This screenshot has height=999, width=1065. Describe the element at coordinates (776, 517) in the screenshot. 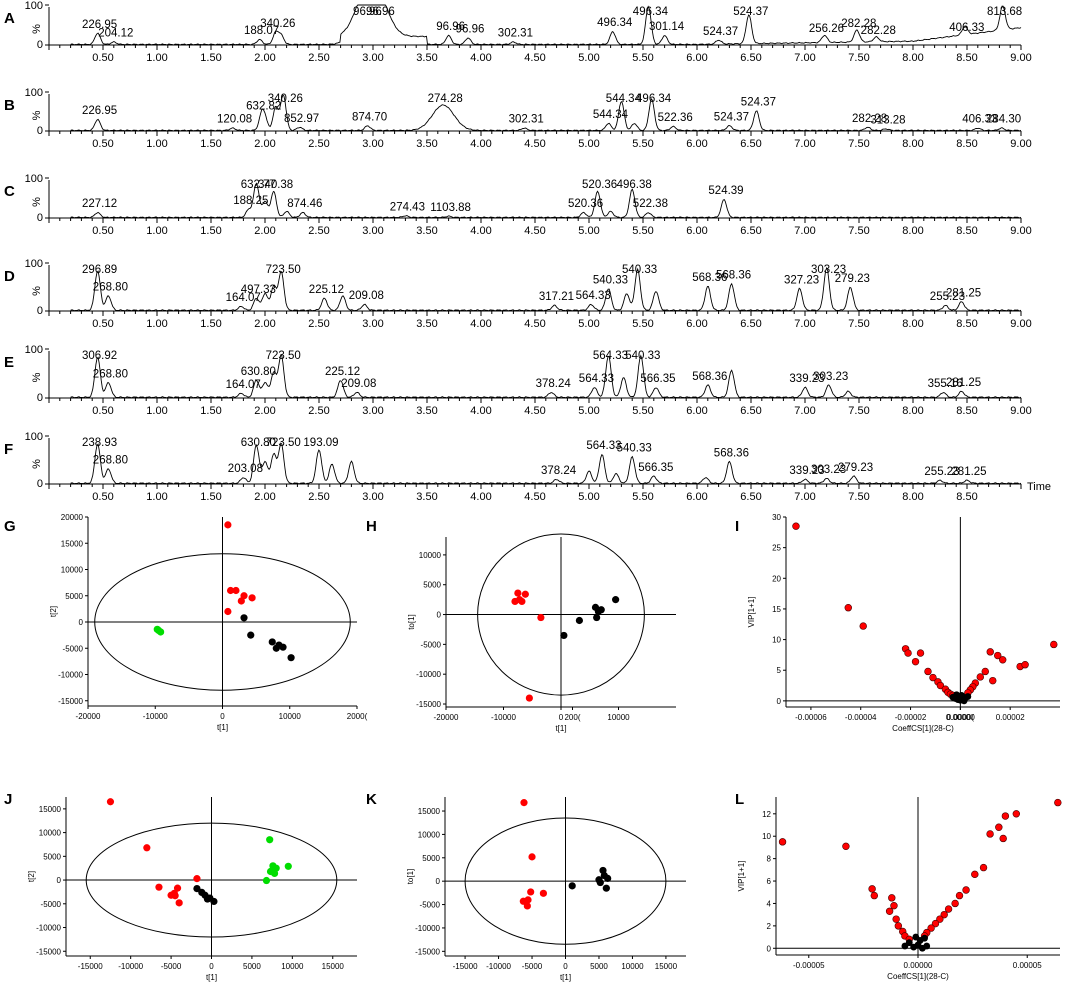

I see `y-tick-label: 30` at that location.